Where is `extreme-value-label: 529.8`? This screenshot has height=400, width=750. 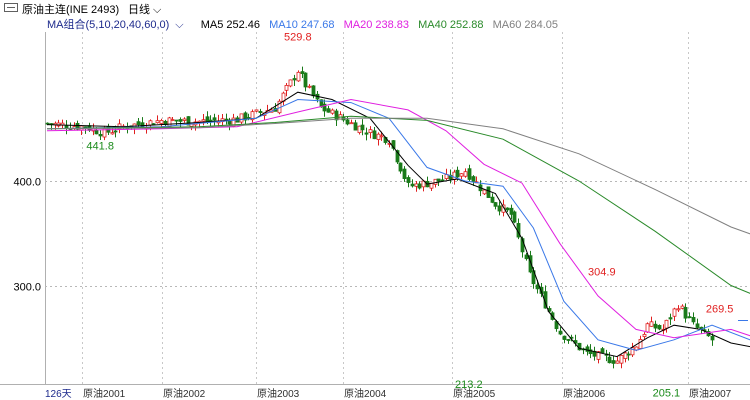 extreme-value-label: 529.8 is located at coordinates (298, 37).